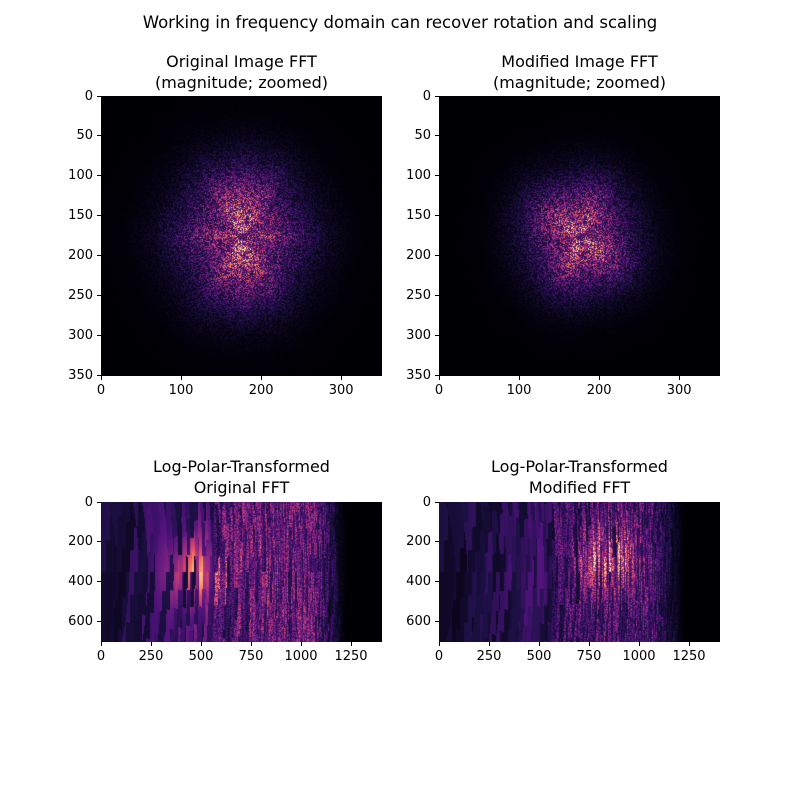 The height and width of the screenshot is (800, 800). I want to click on orig-fft-axes, so click(241, 236).